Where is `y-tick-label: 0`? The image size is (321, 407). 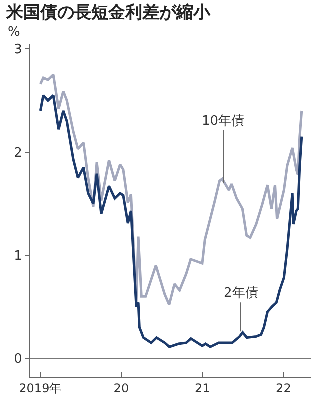 y-tick-label: 0 is located at coordinates (18, 359).